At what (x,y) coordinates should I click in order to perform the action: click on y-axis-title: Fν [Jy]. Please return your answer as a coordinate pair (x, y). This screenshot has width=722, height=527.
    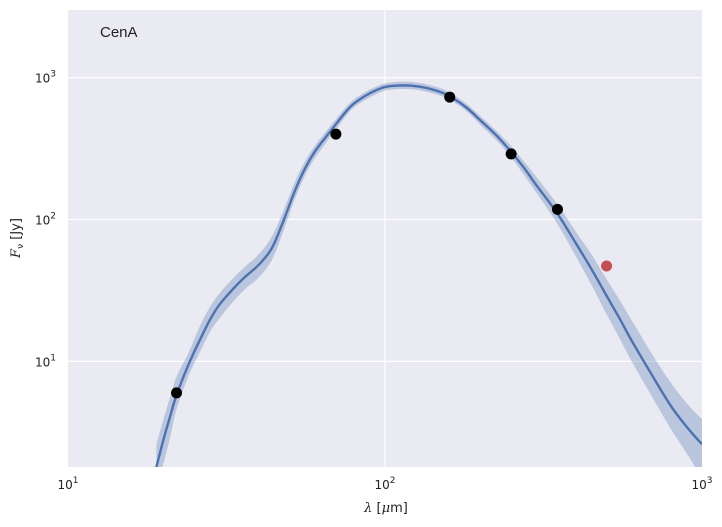
    Looking at the image, I should click on (17, 238).